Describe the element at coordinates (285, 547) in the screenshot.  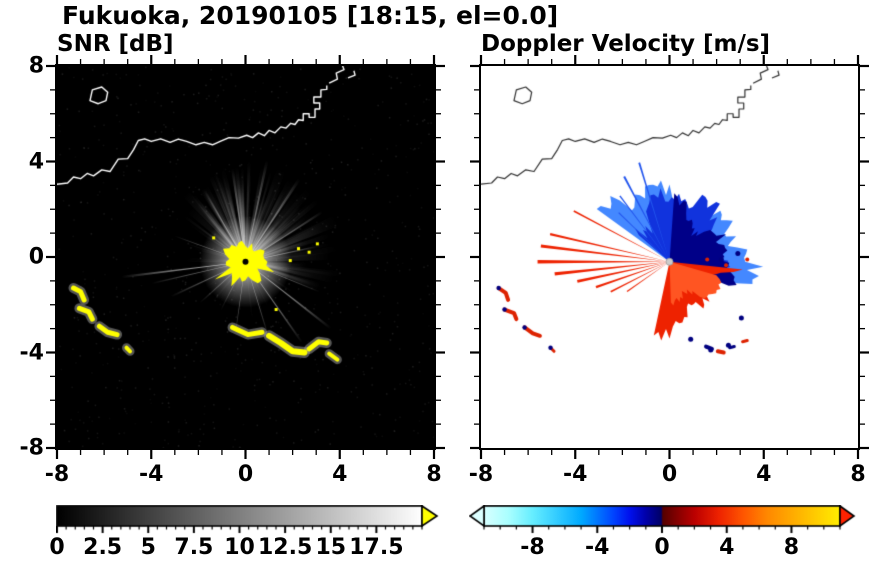
I see `colorbar-tick-label: 12.5` at that location.